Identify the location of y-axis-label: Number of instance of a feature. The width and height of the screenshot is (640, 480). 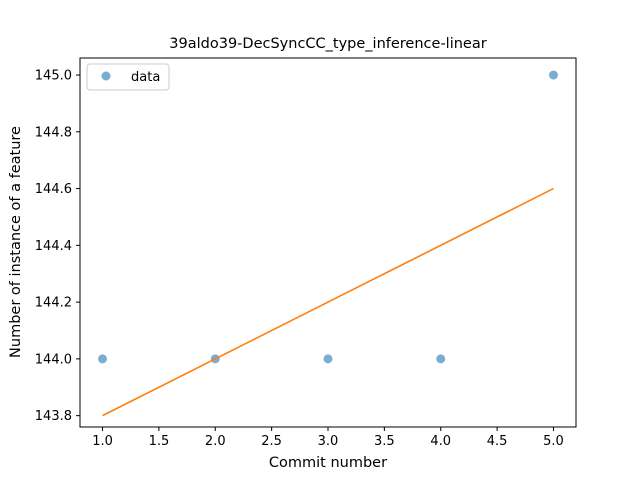
(16, 242).